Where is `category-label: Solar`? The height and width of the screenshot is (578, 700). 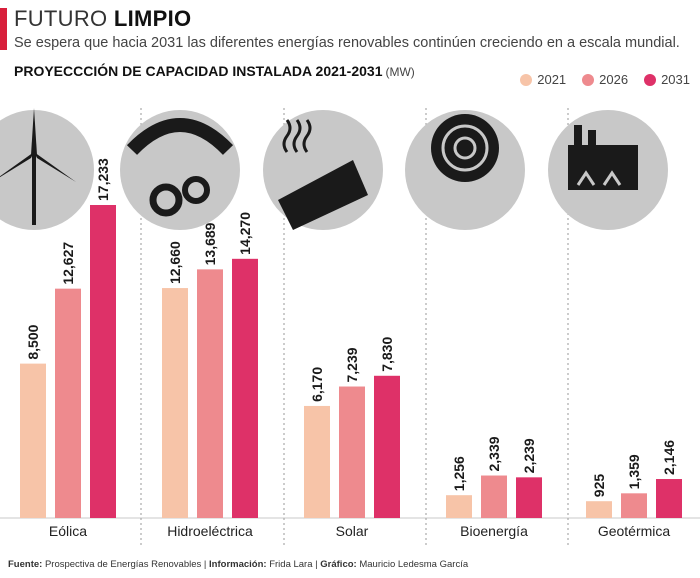 category-label: Solar is located at coordinates (352, 531).